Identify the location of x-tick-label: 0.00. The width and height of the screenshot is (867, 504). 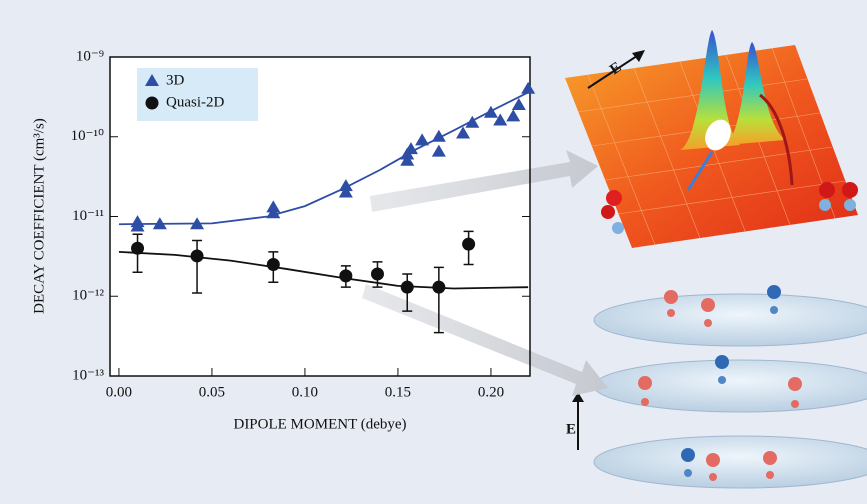
(119, 392).